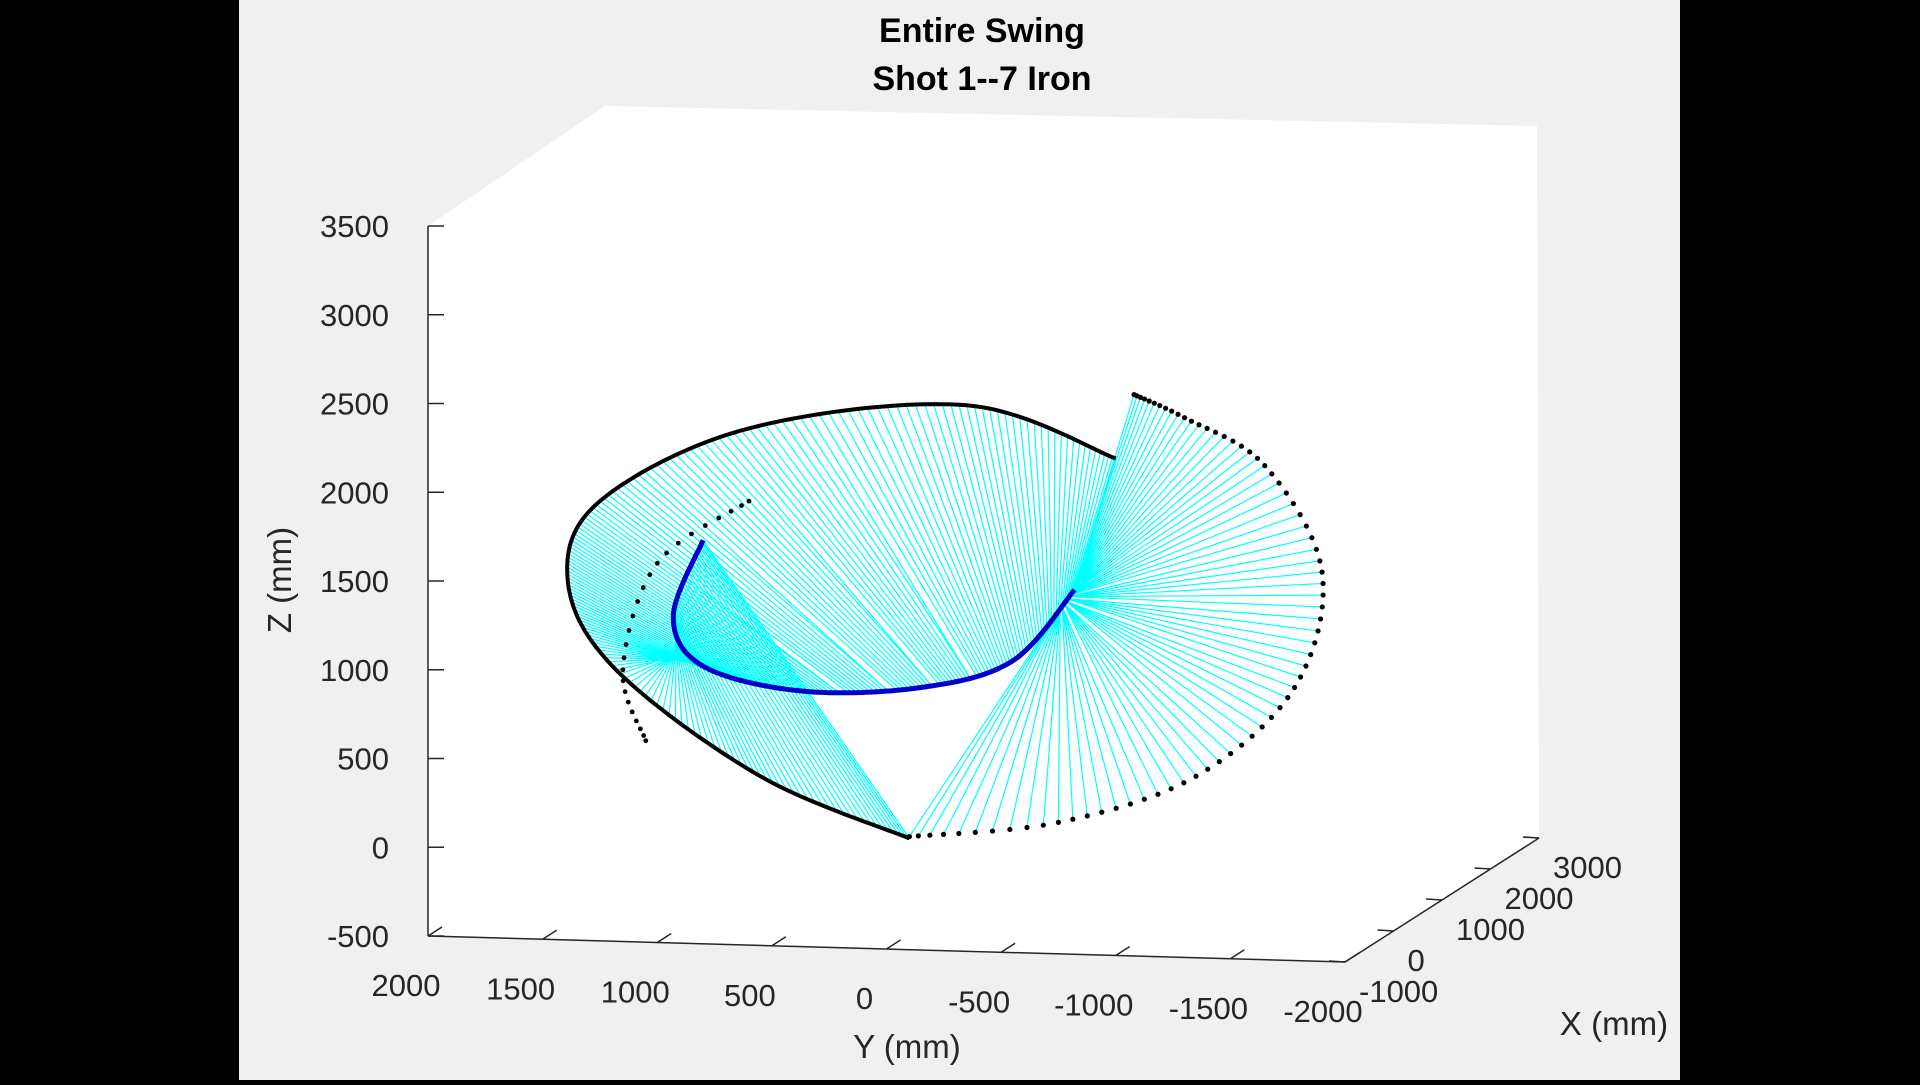  Describe the element at coordinates (406, 985) in the screenshot. I see `y-tick-label: 2000` at that location.